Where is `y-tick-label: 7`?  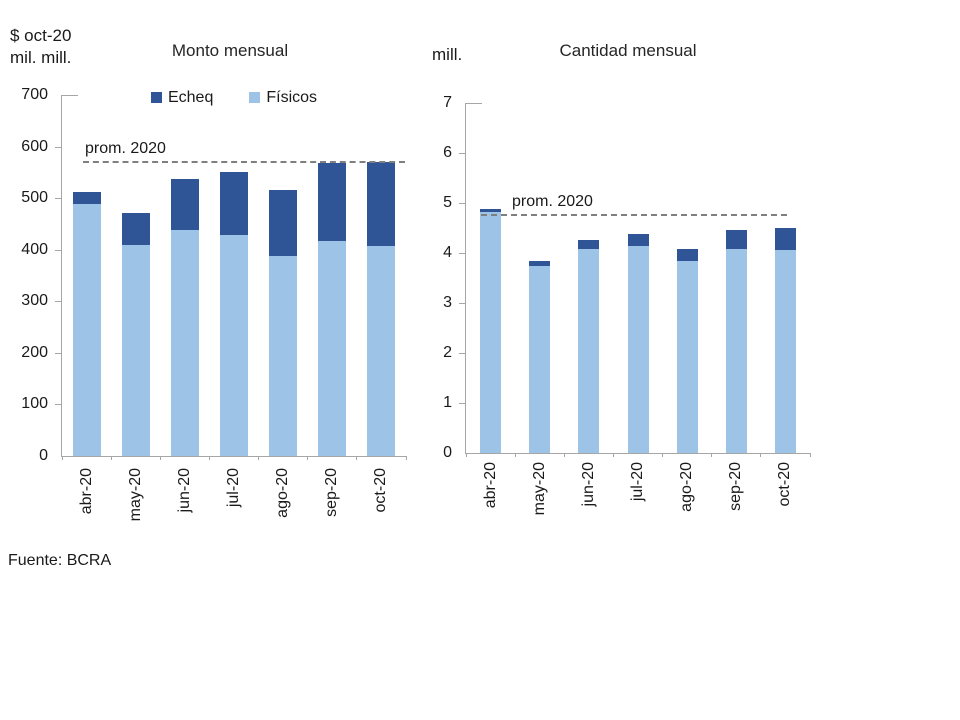
y-tick-label: 7 is located at coordinates (447, 102).